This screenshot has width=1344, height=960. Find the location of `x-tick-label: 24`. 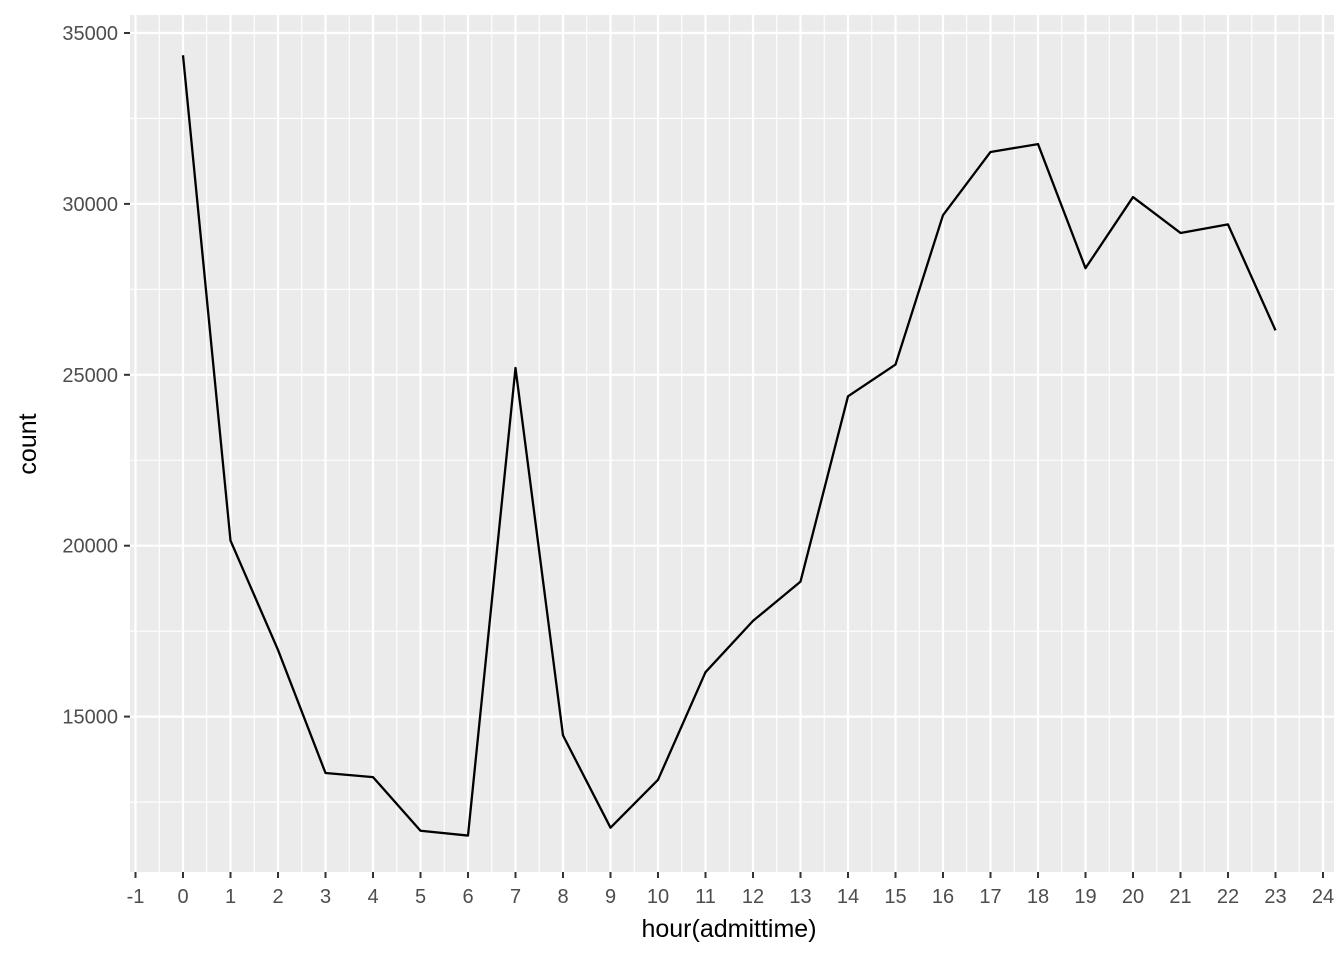

x-tick-label: 24 is located at coordinates (1323, 897).